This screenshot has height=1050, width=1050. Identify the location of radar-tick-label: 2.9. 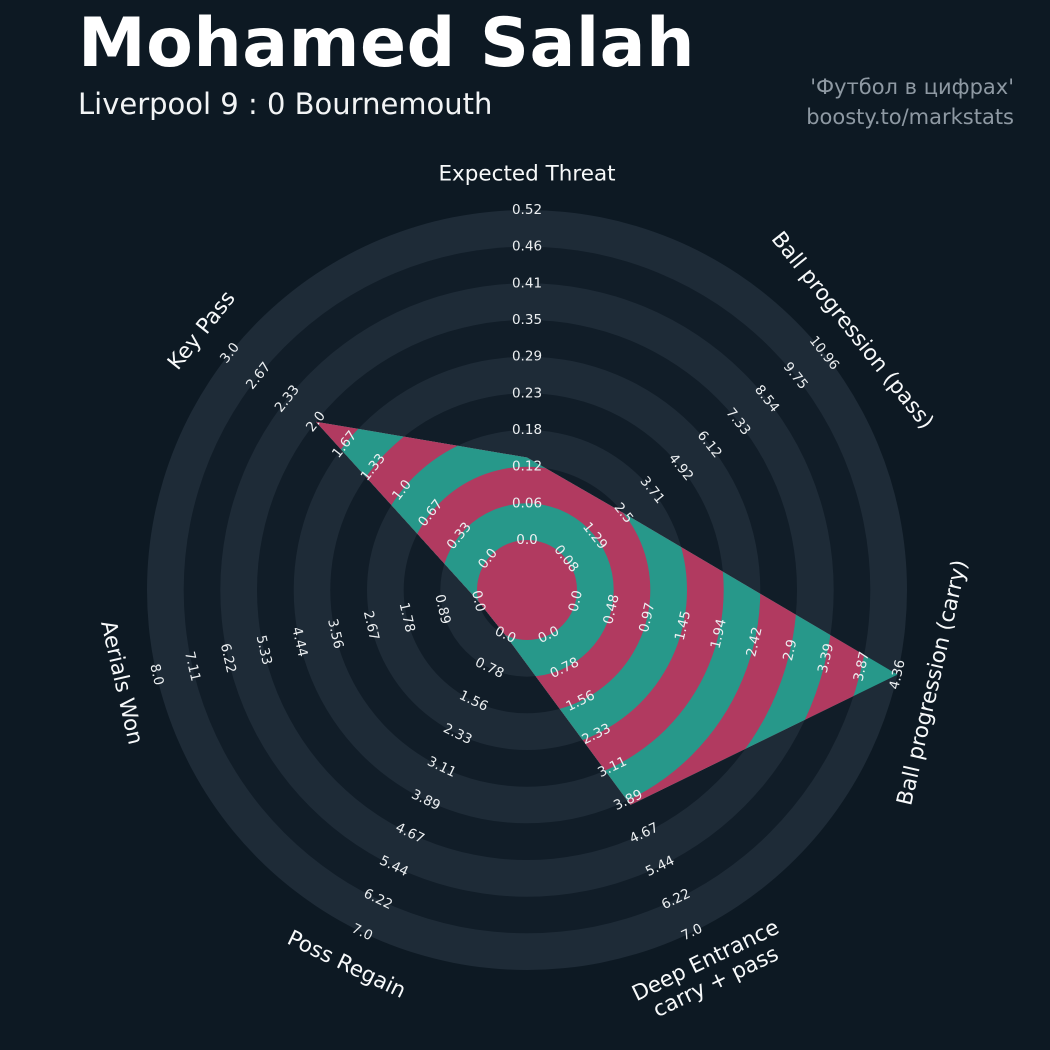
(790, 650).